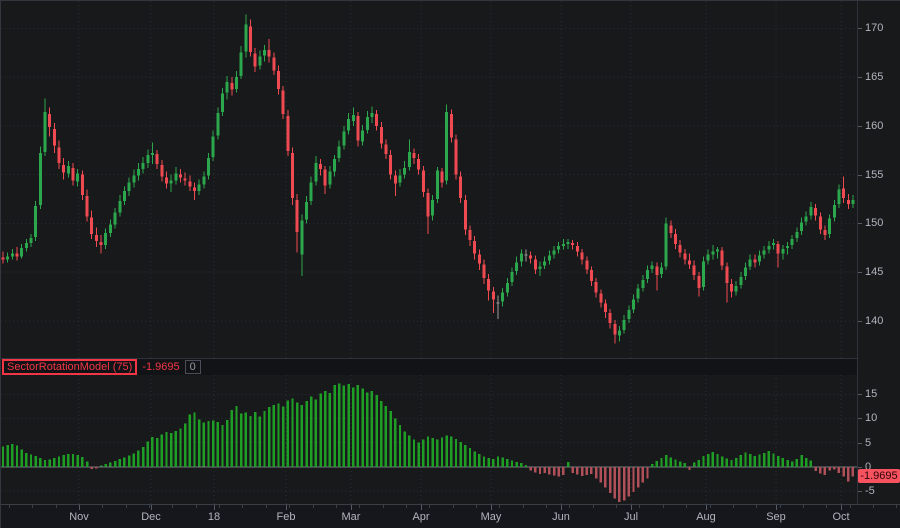 This screenshot has width=900, height=528. What do you see at coordinates (421, 507) in the screenshot?
I see `time-tick-Apr` at bounding box center [421, 507].